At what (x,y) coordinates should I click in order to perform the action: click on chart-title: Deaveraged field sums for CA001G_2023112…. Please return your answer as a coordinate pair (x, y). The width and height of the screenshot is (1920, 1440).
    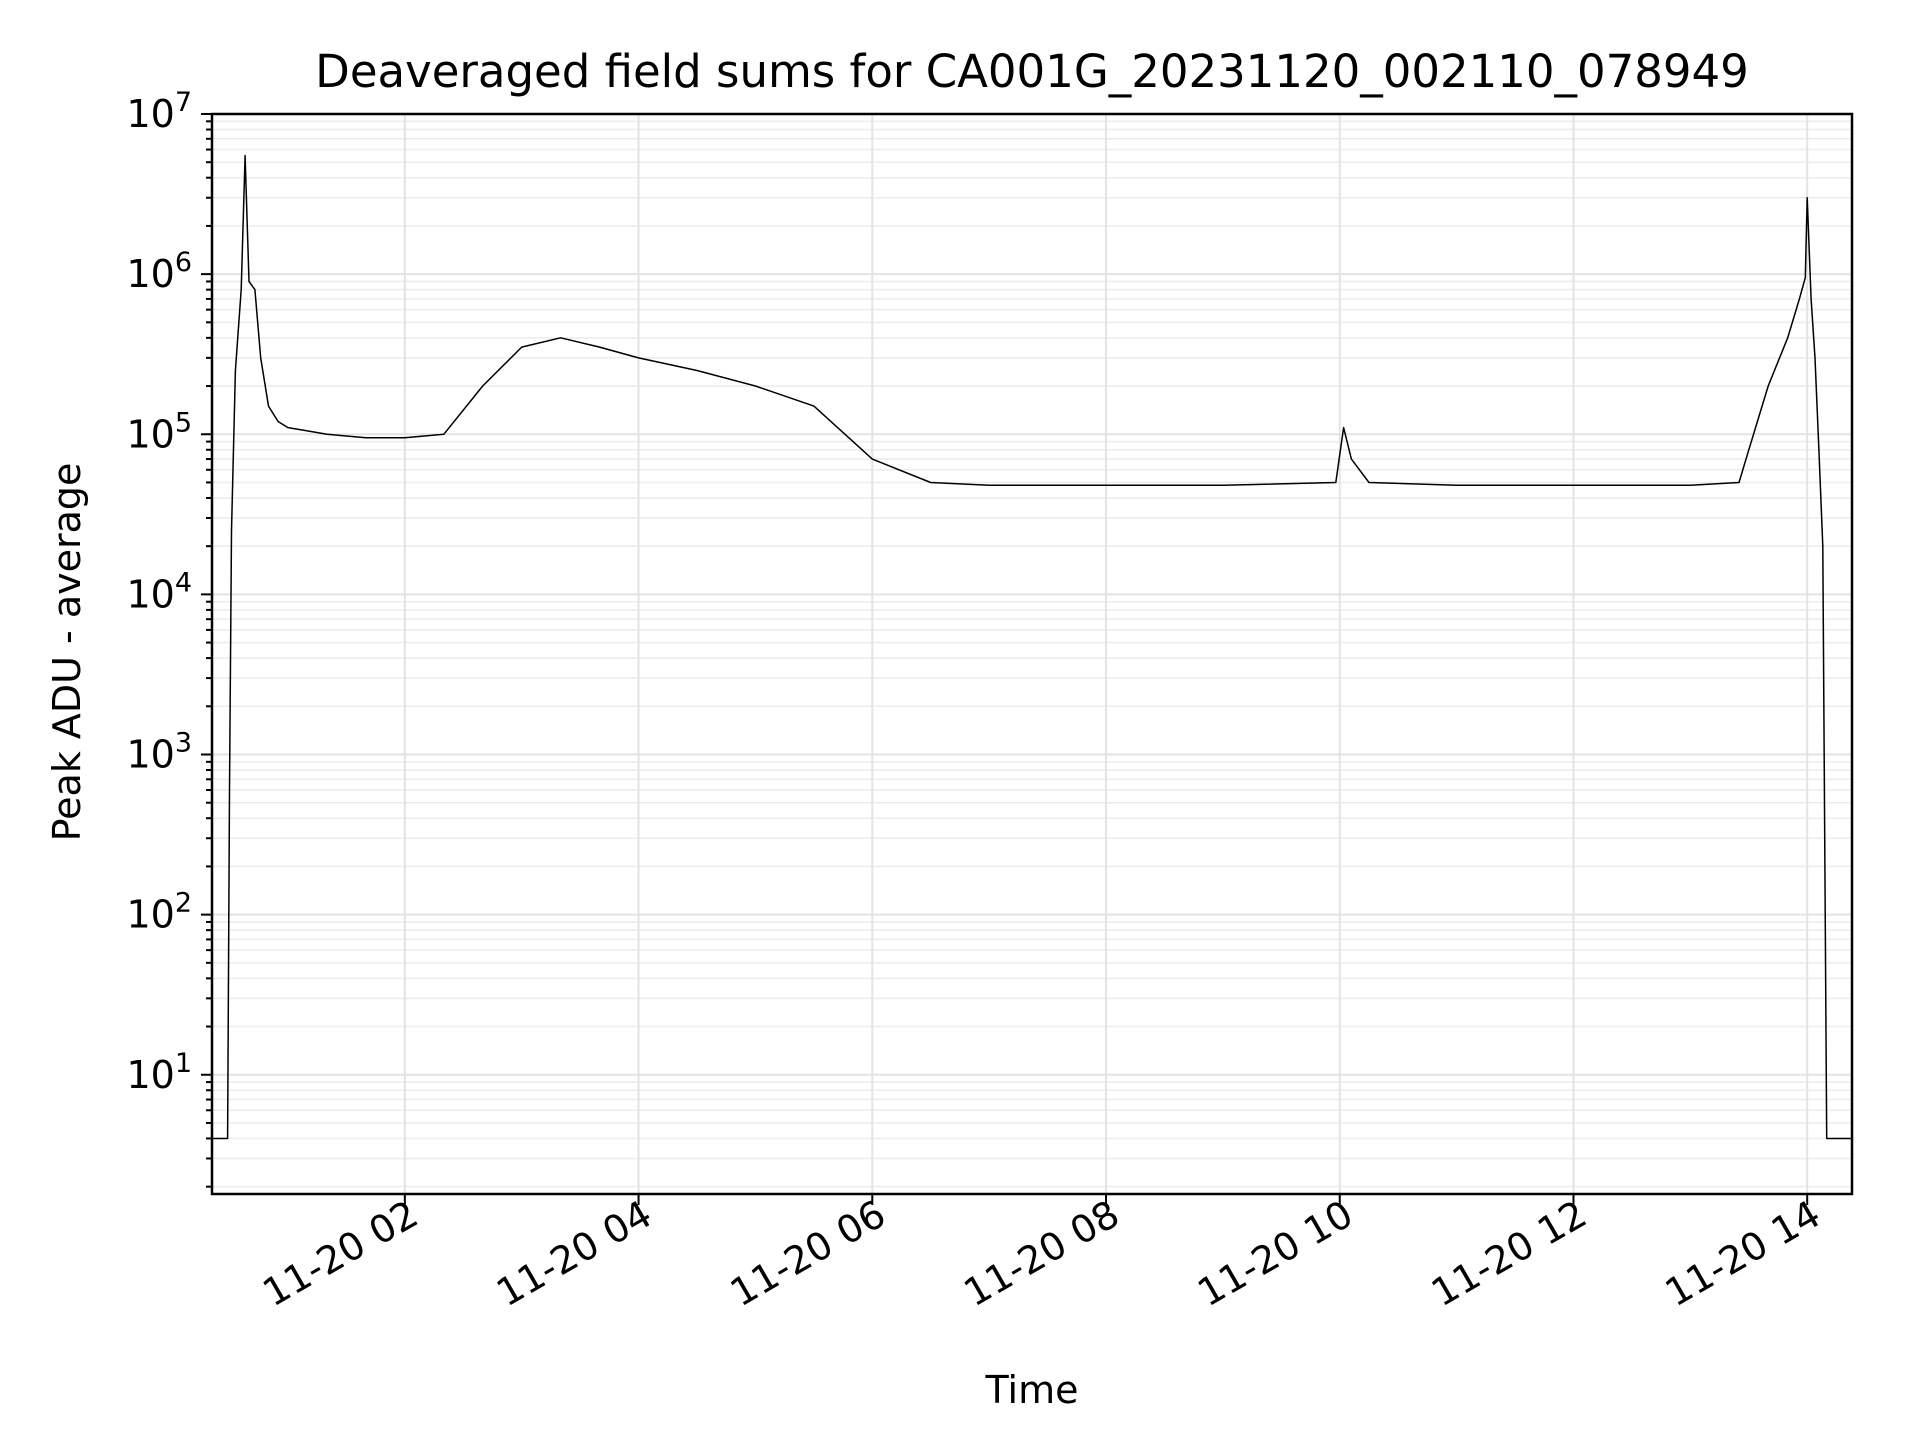
    Looking at the image, I should click on (1032, 71).